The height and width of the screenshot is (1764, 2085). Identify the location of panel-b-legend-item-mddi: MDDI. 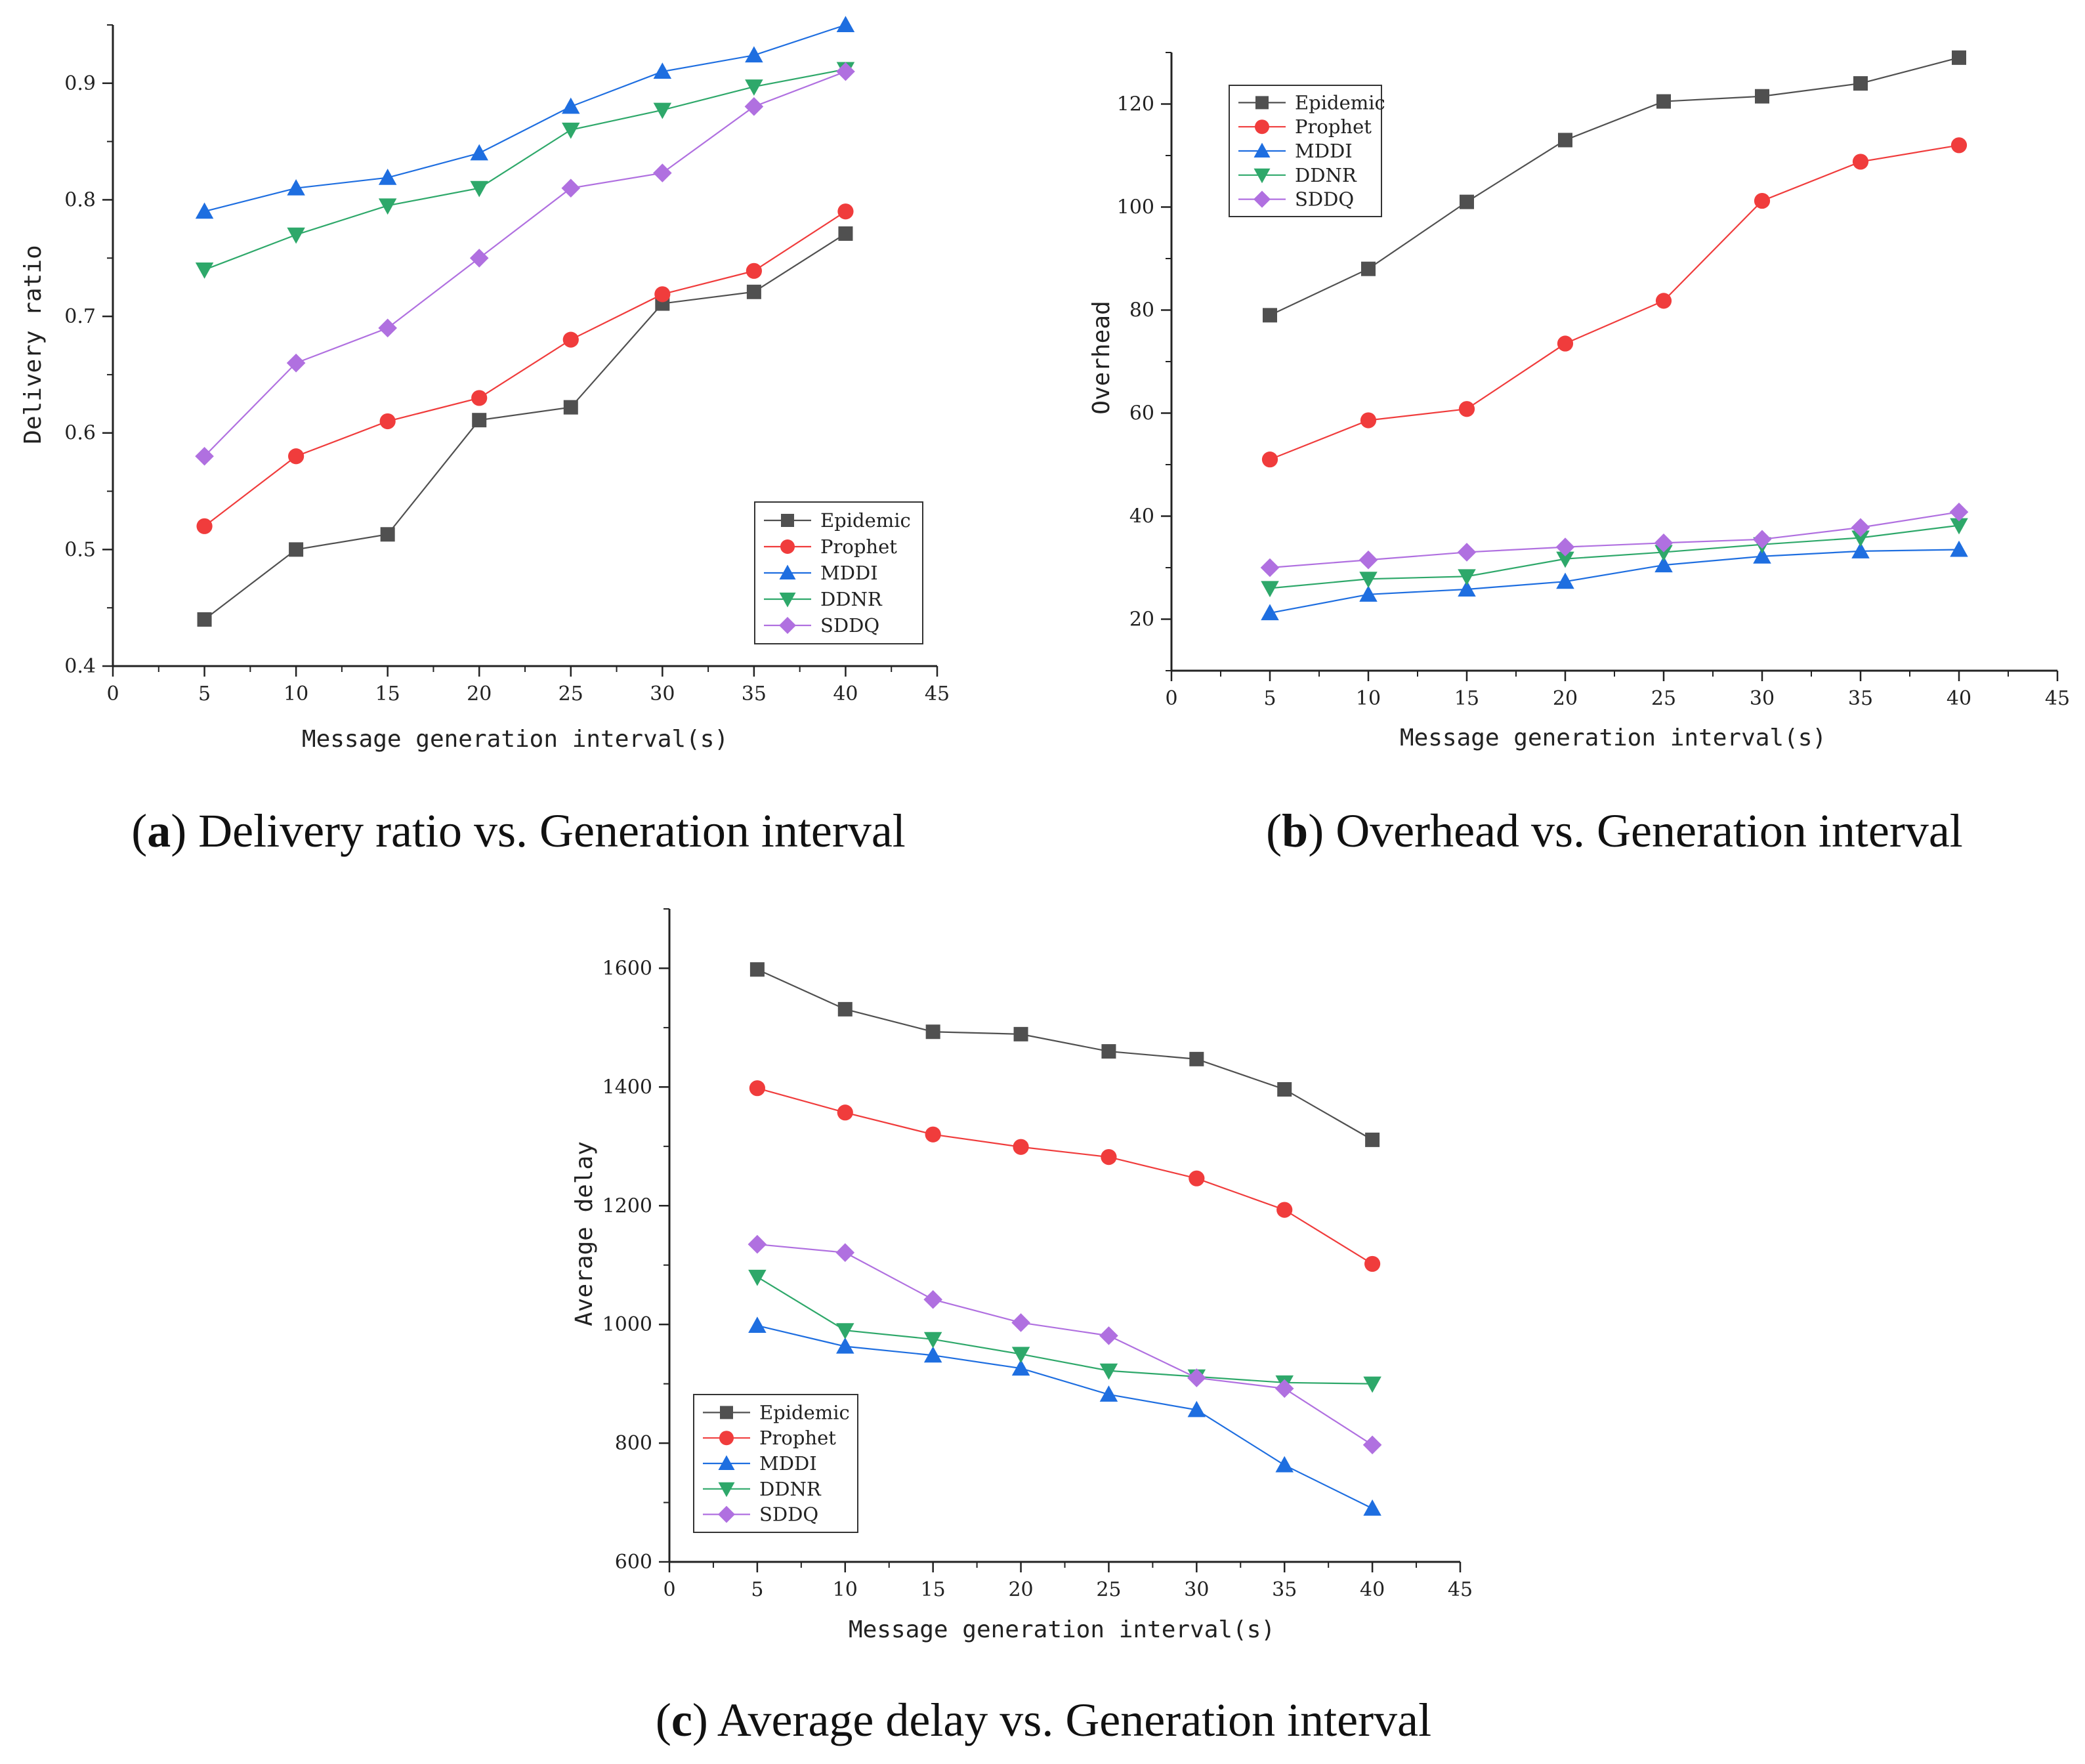
(1295, 151).